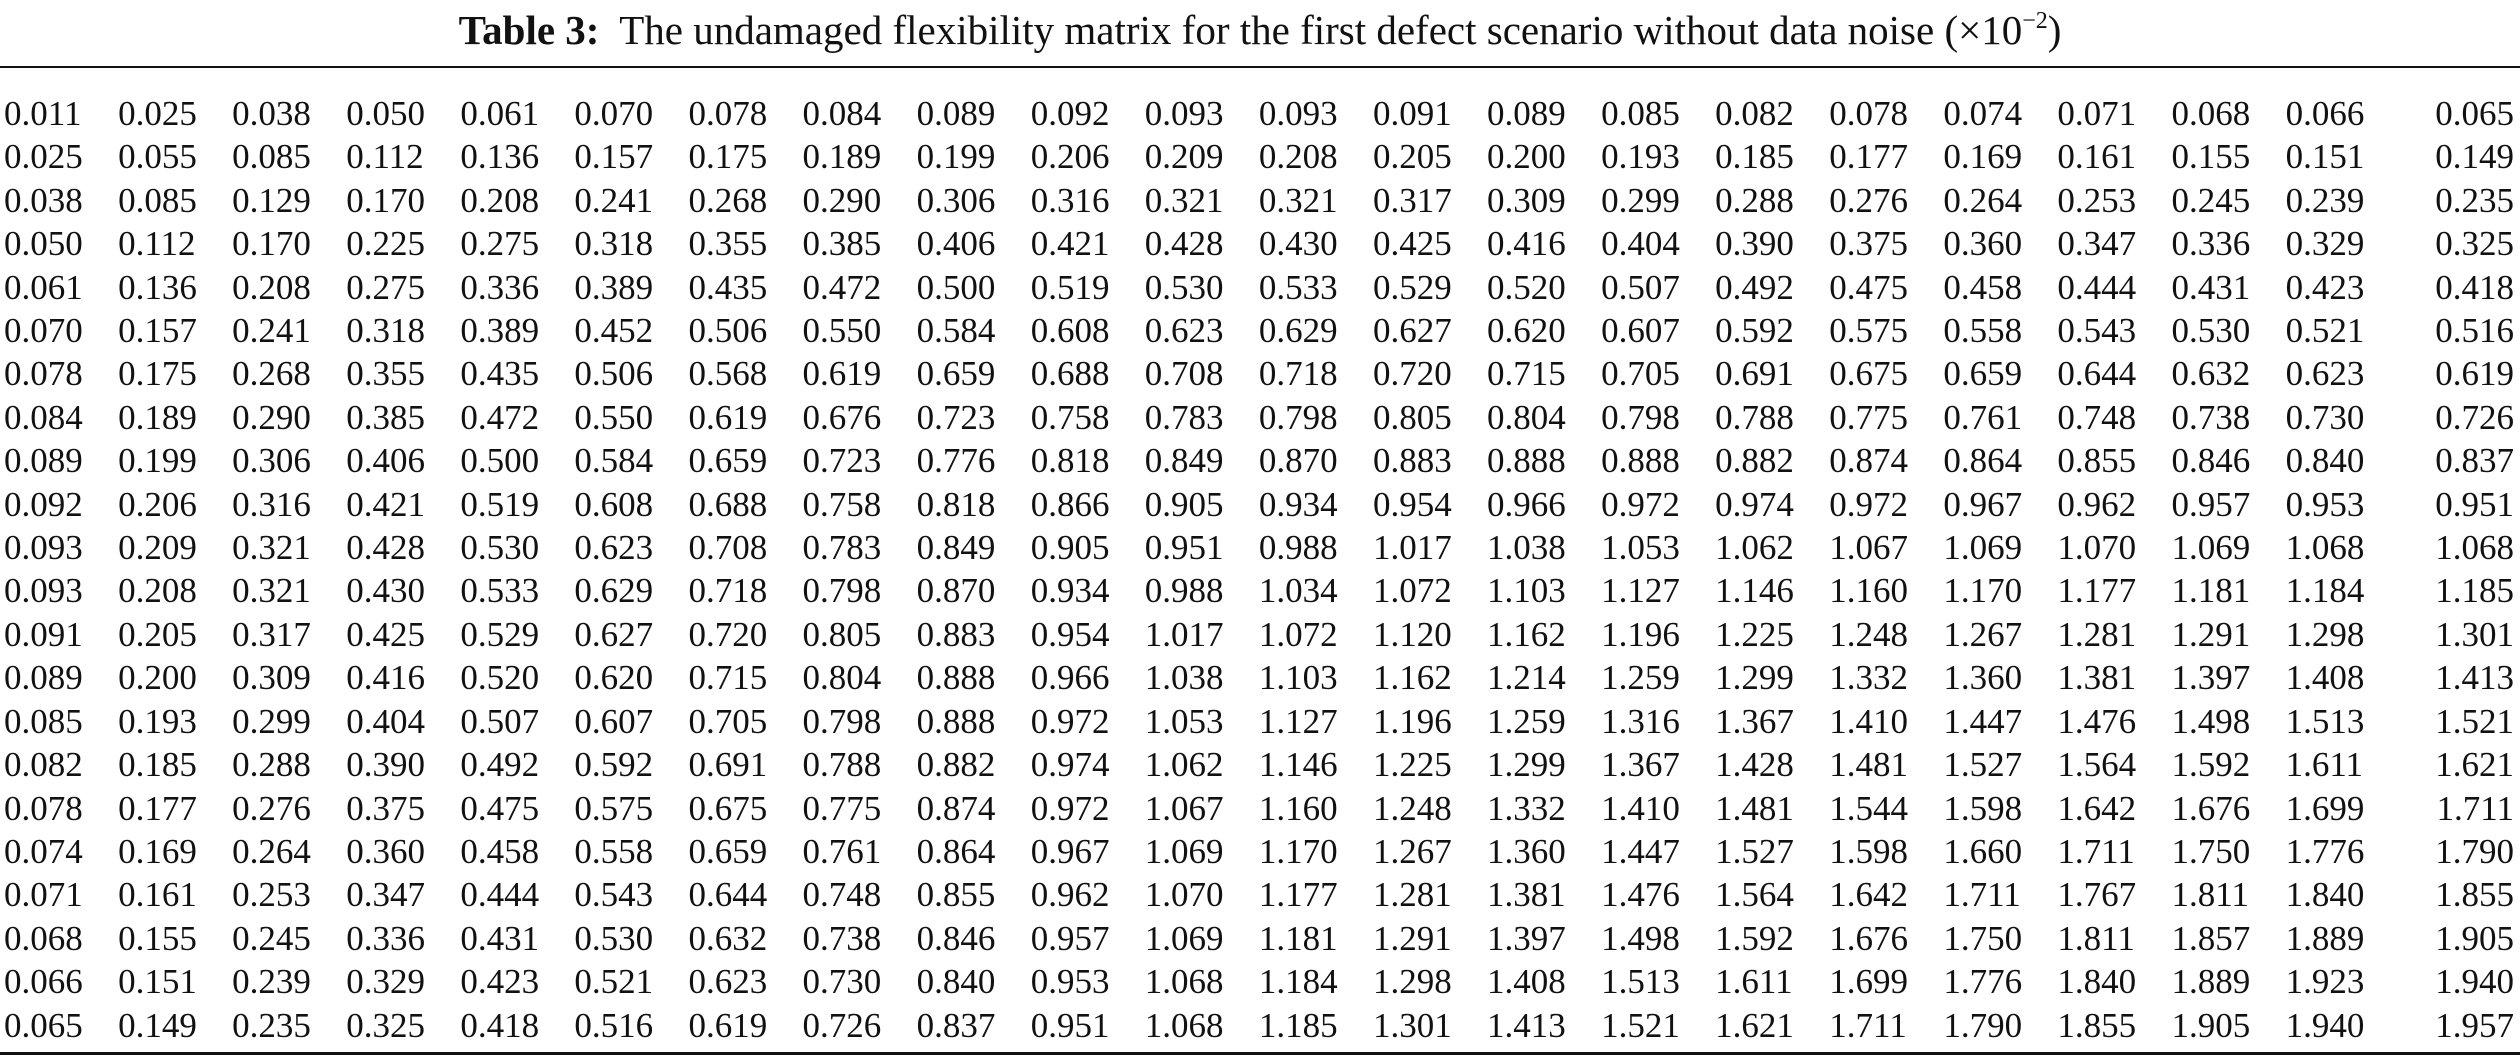 The height and width of the screenshot is (1058, 2520). What do you see at coordinates (2325, 157) in the screenshot?
I see `table-cell: 0.151` at bounding box center [2325, 157].